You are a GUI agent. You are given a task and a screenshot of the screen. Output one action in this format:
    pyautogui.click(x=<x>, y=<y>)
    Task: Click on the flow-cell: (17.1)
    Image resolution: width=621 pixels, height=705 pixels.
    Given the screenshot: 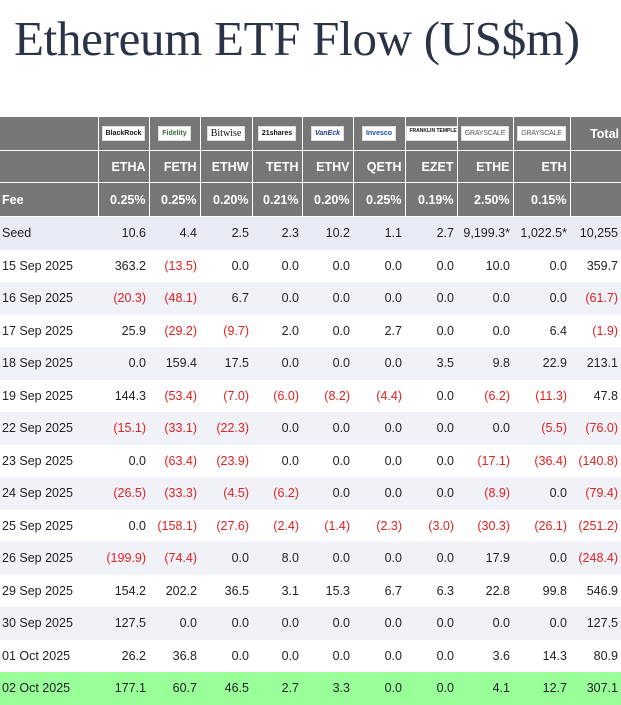 What is the action you would take?
    pyautogui.click(x=485, y=460)
    